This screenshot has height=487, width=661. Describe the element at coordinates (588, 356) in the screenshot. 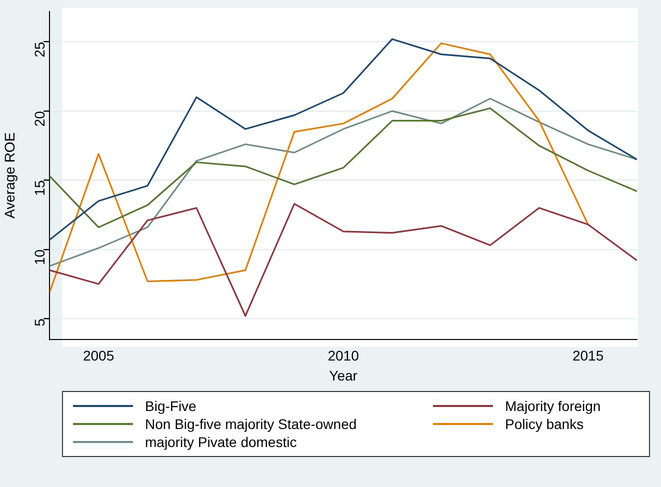

I see `x-tick-label: 2015` at that location.